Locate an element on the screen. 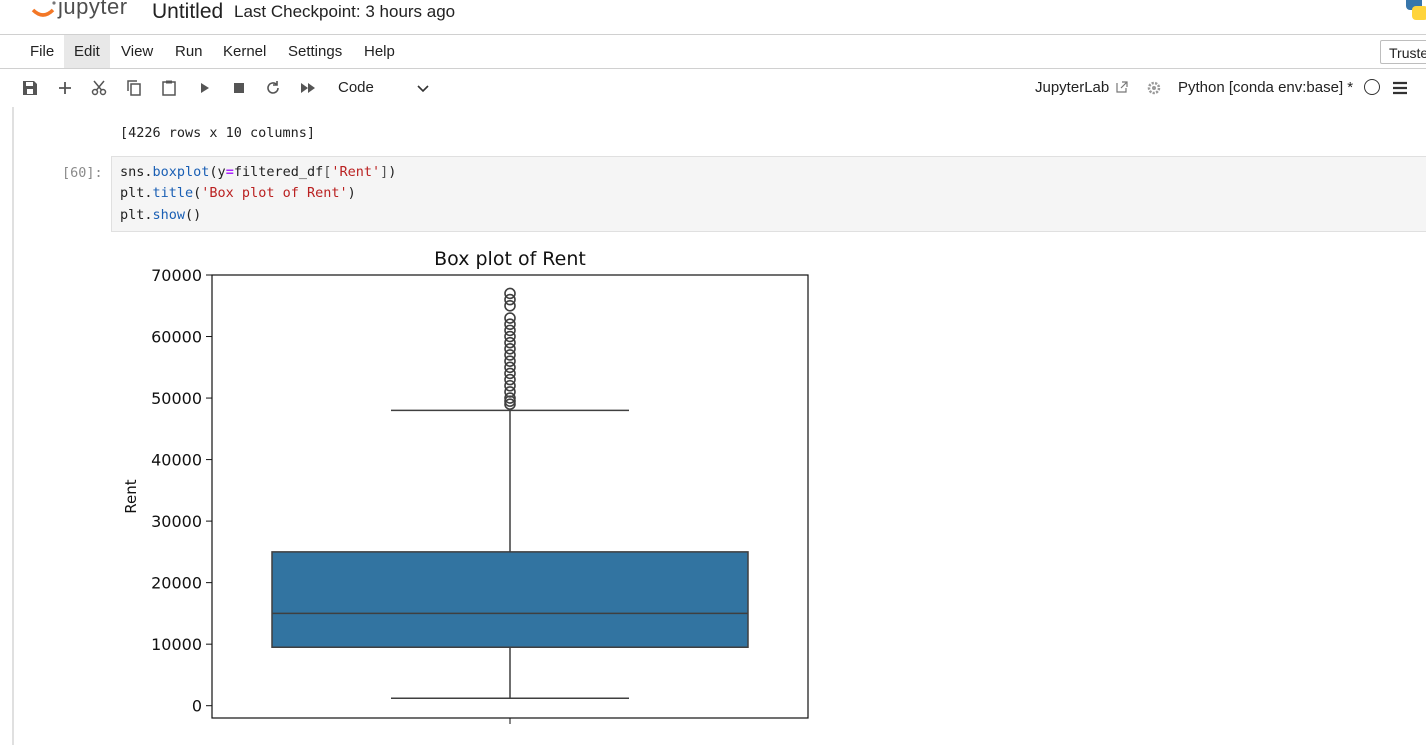  add-cell-icon is located at coordinates (65, 88).